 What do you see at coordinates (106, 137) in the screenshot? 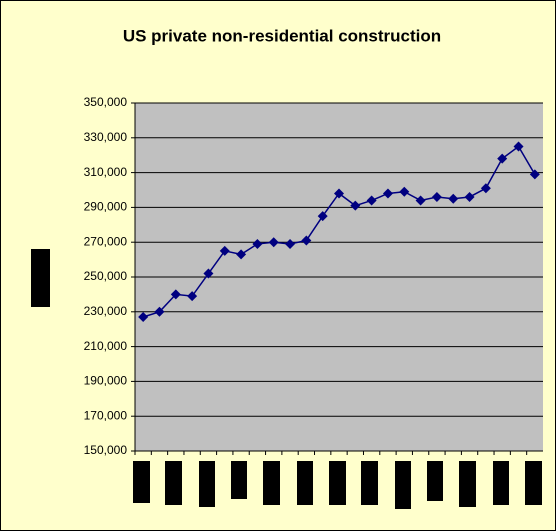
I see `y-tick-label: 330,000` at bounding box center [106, 137].